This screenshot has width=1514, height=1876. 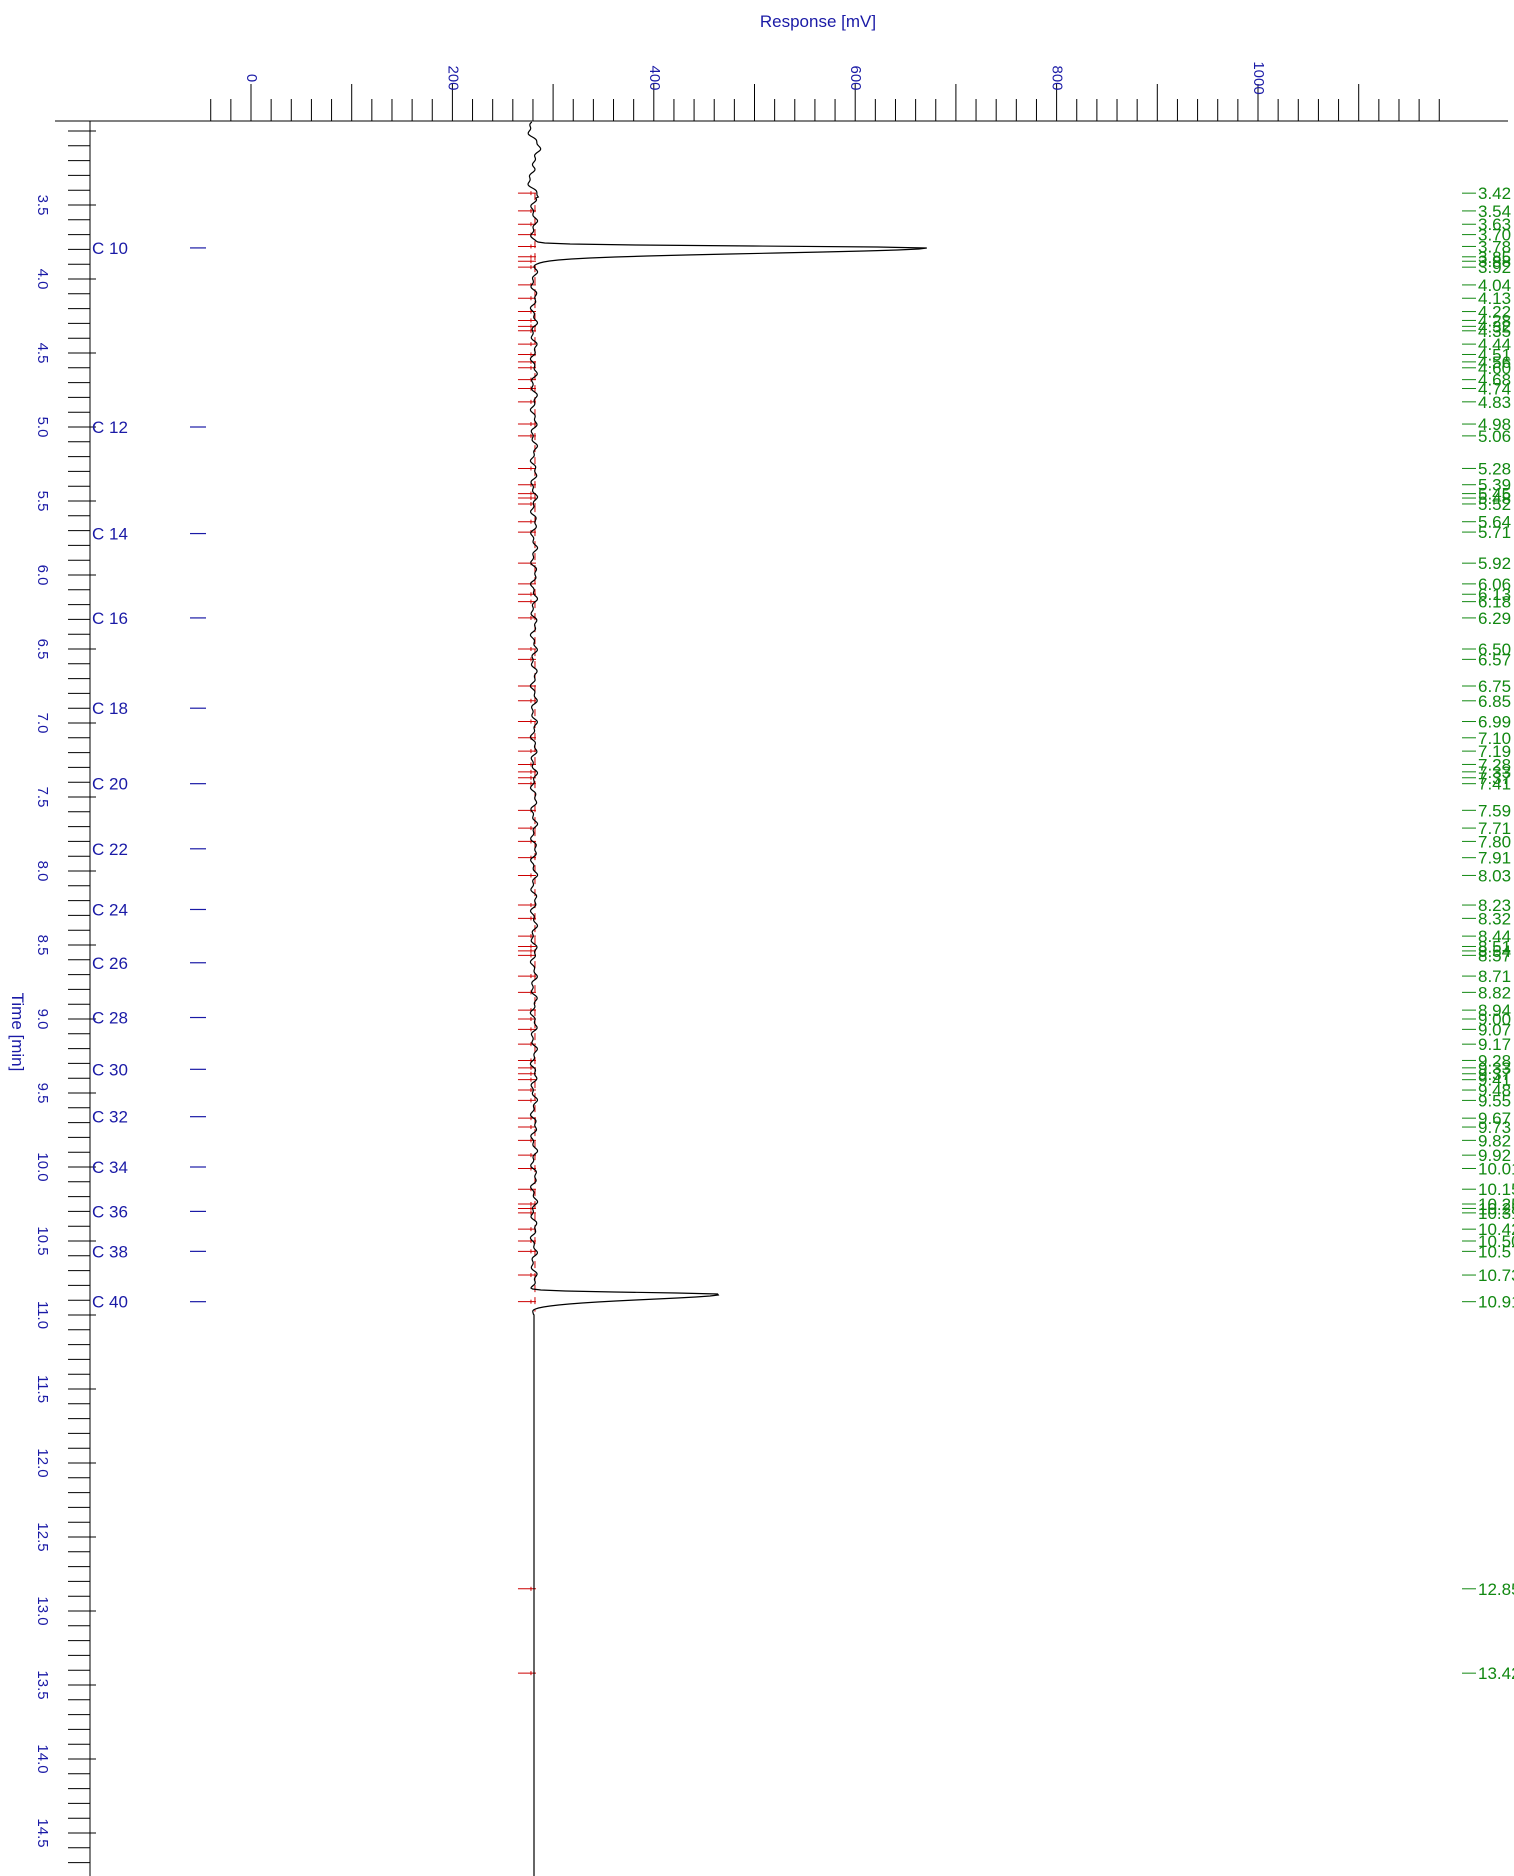 I want to click on x-tick-label: 200, so click(x=452, y=77).